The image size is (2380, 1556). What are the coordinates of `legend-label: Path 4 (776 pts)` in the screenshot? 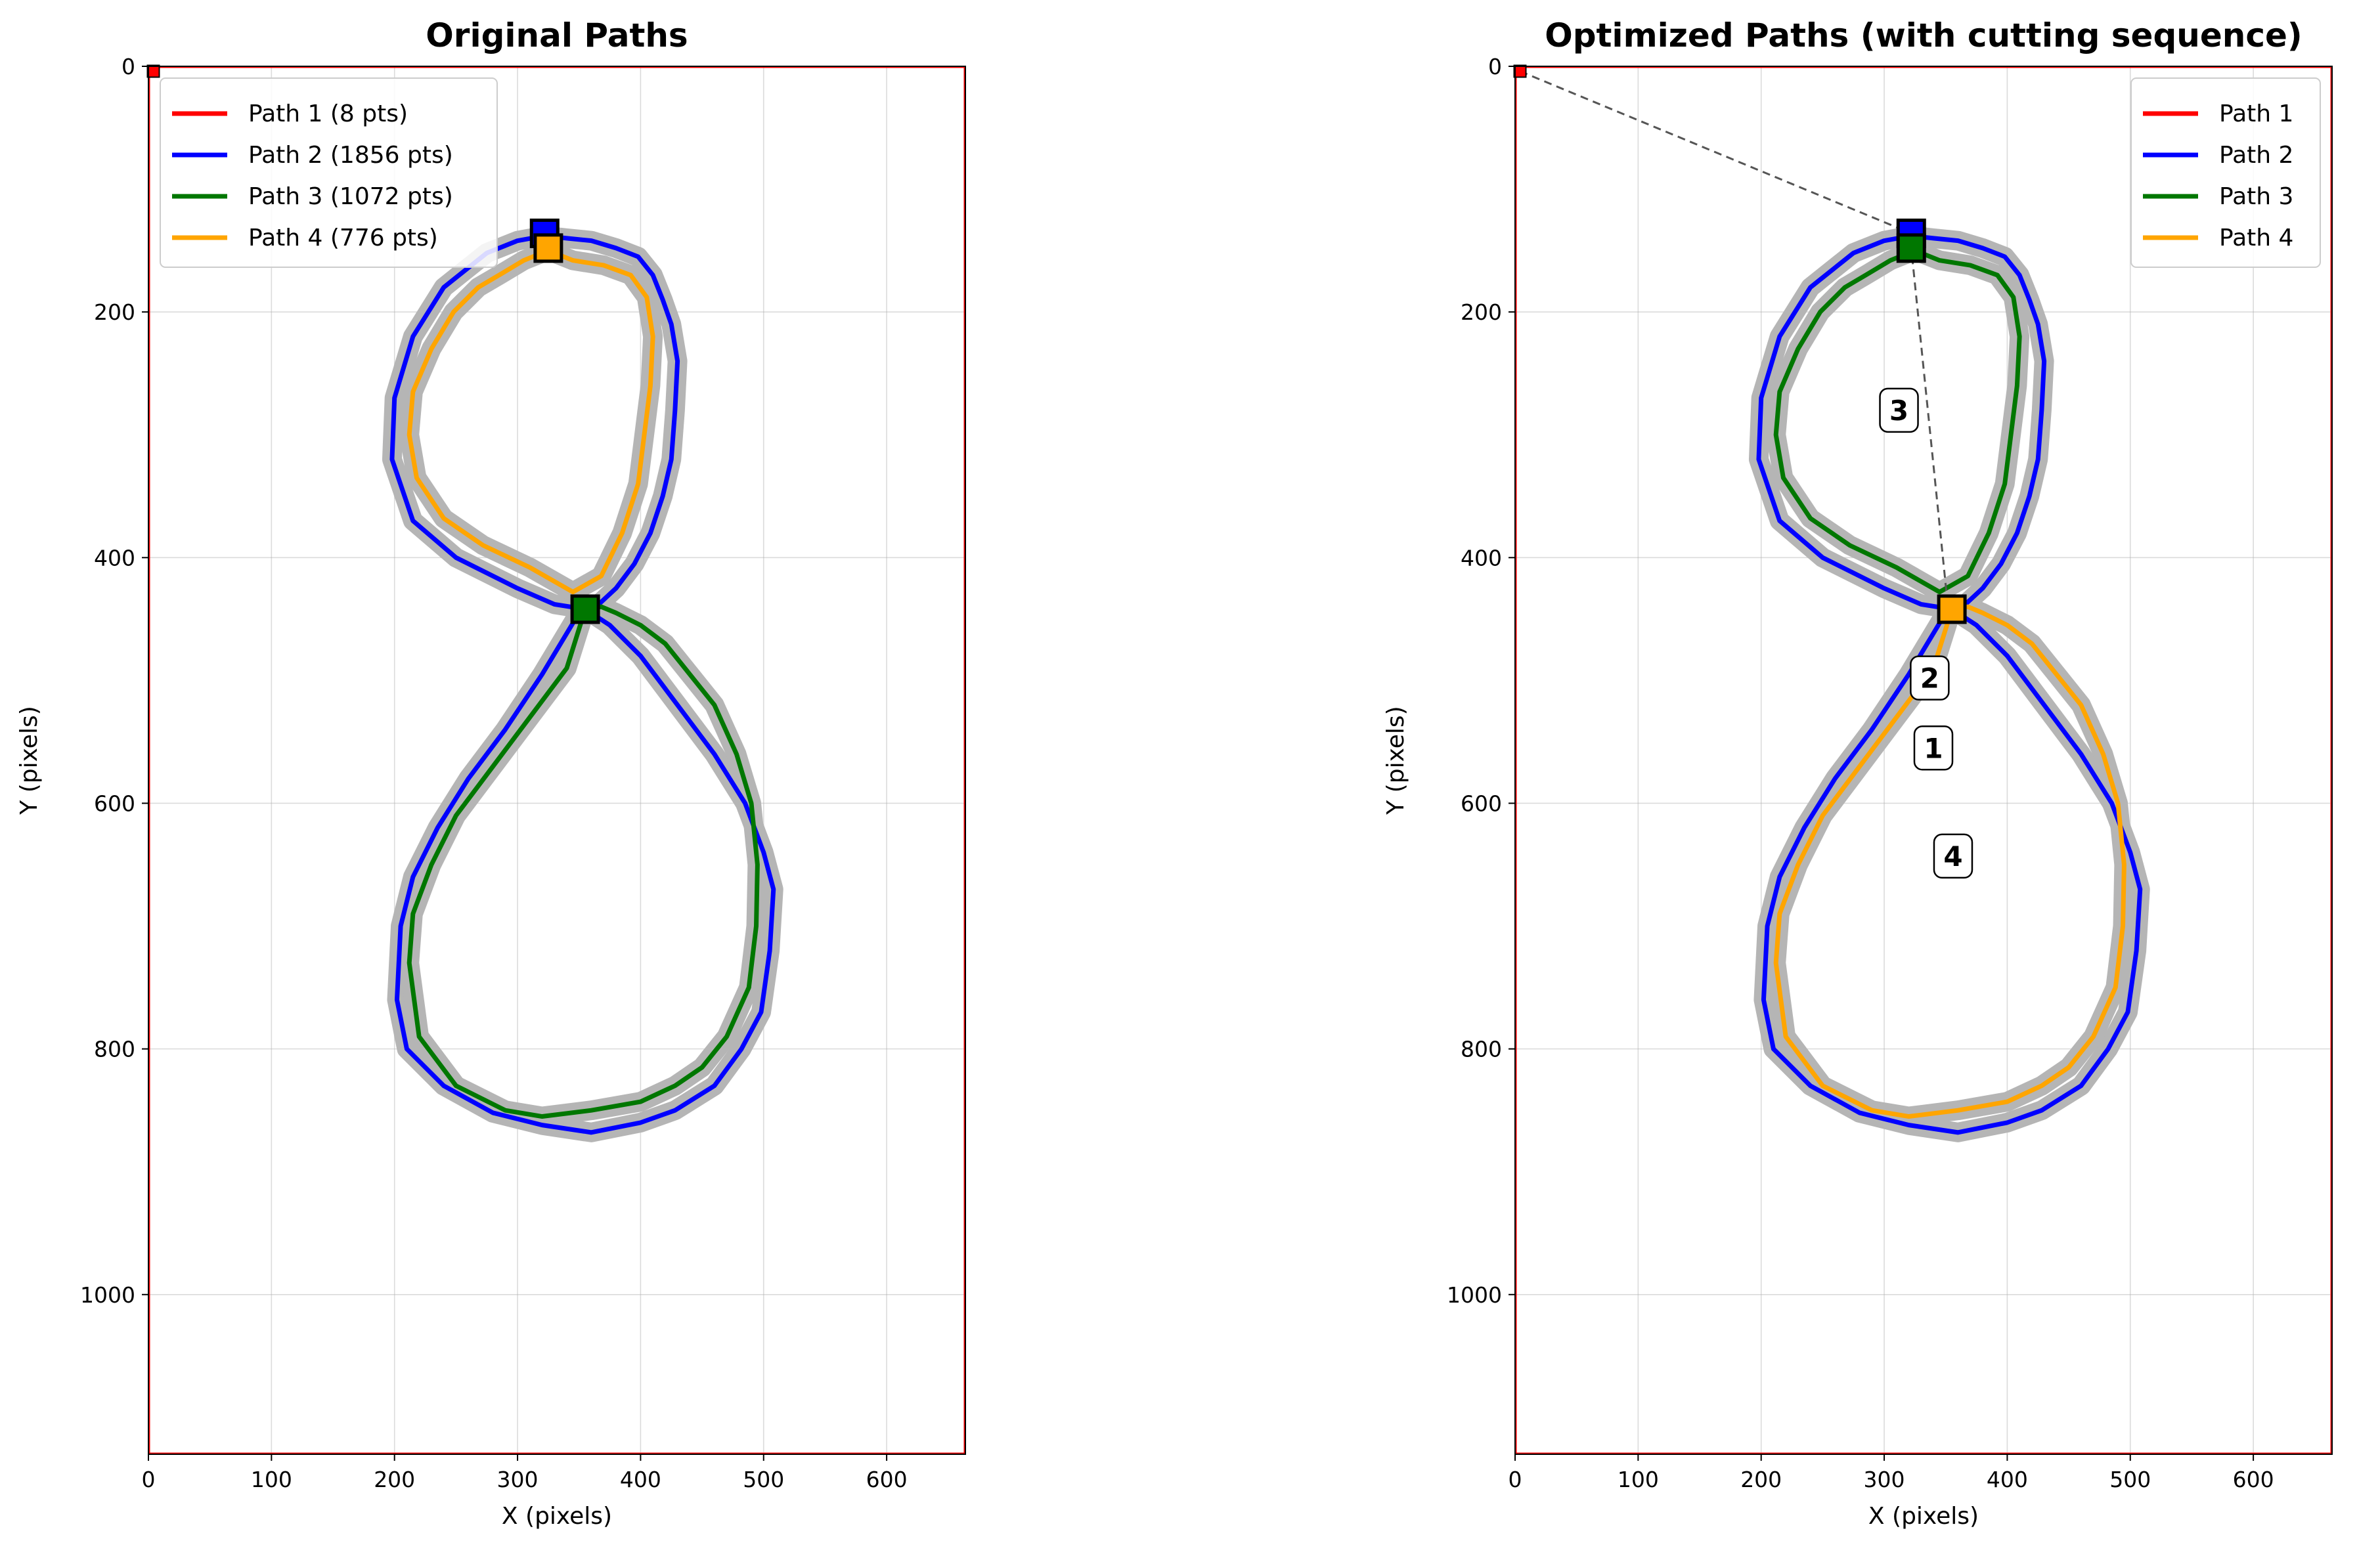 It's located at (343, 238).